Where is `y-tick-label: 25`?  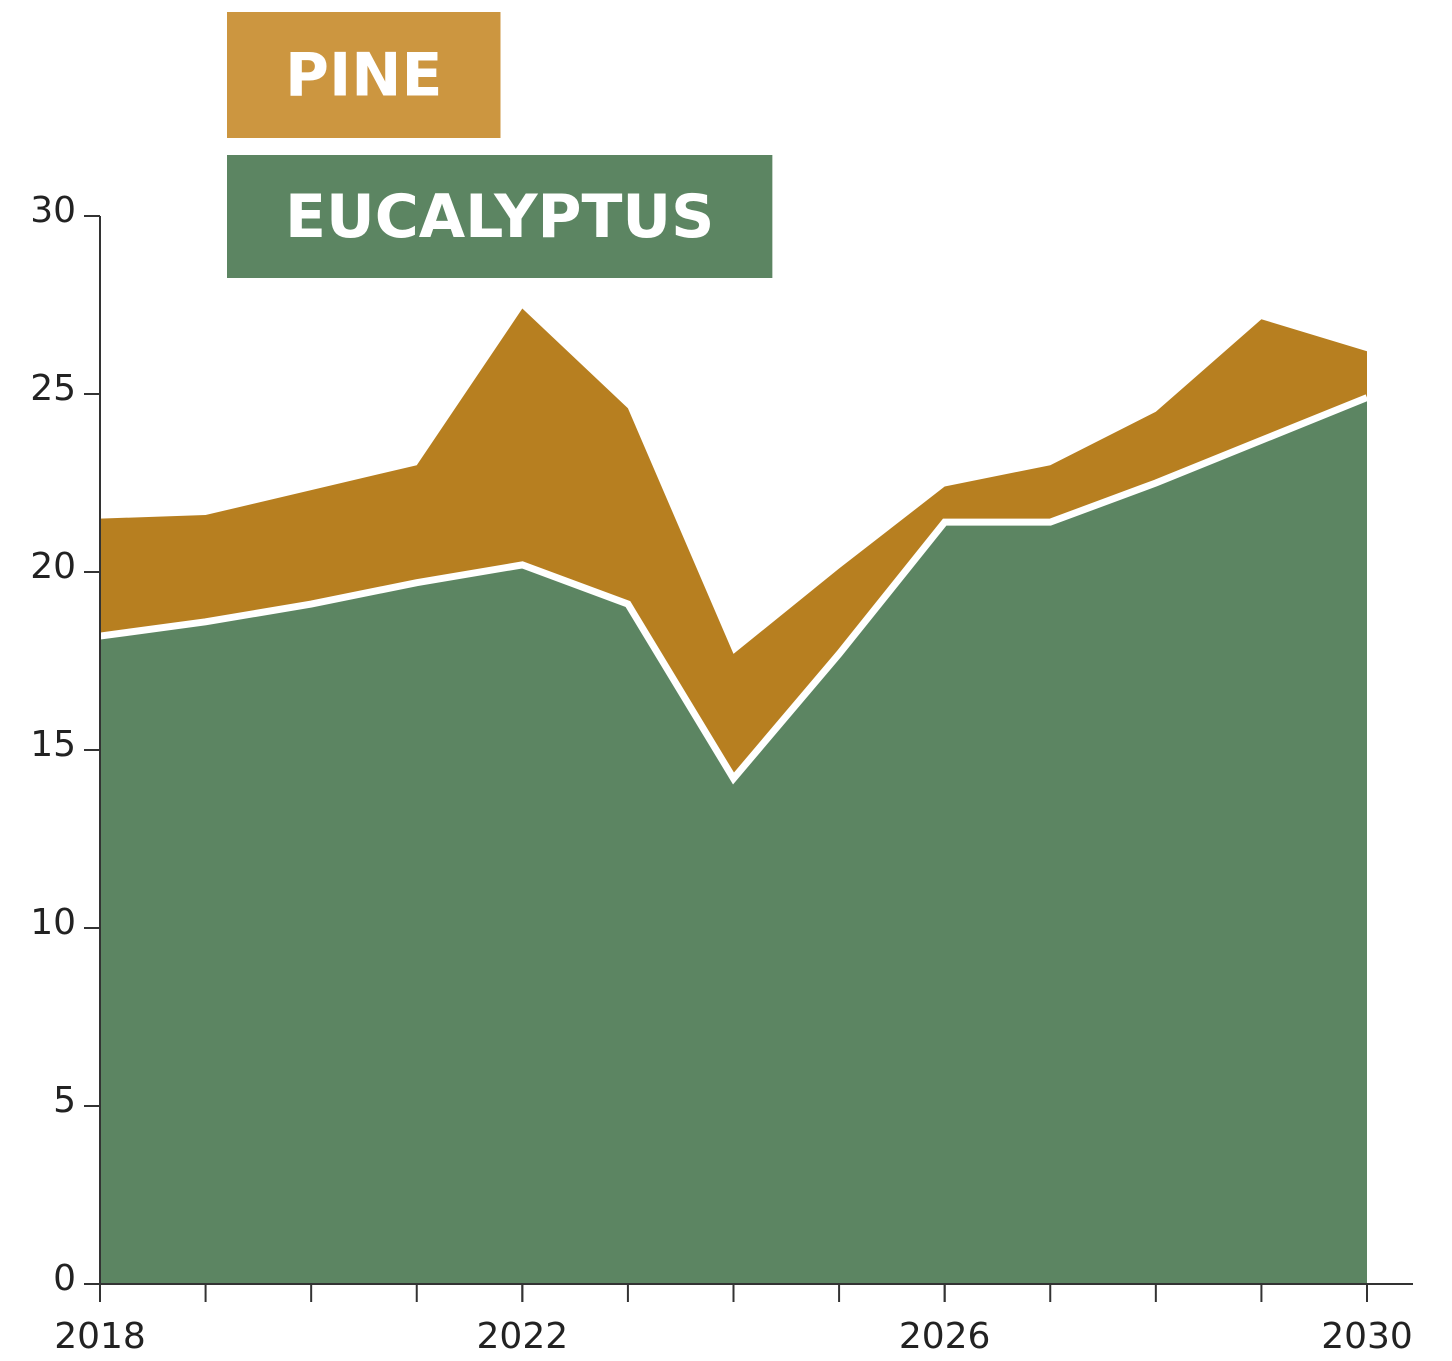
y-tick-label: 25 is located at coordinates (53, 388).